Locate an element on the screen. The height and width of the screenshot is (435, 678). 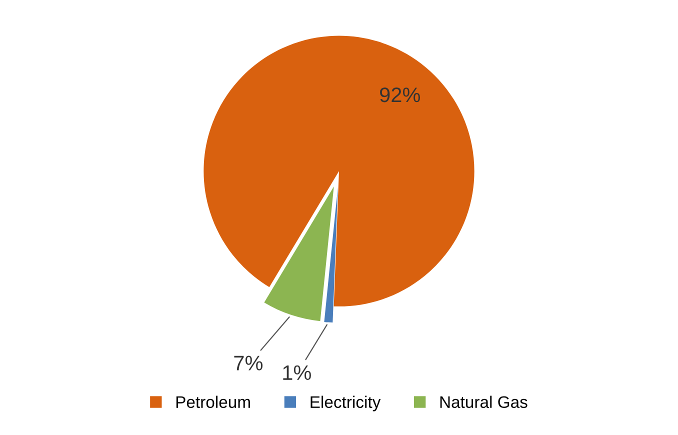
data-label: 92% is located at coordinates (400, 95).